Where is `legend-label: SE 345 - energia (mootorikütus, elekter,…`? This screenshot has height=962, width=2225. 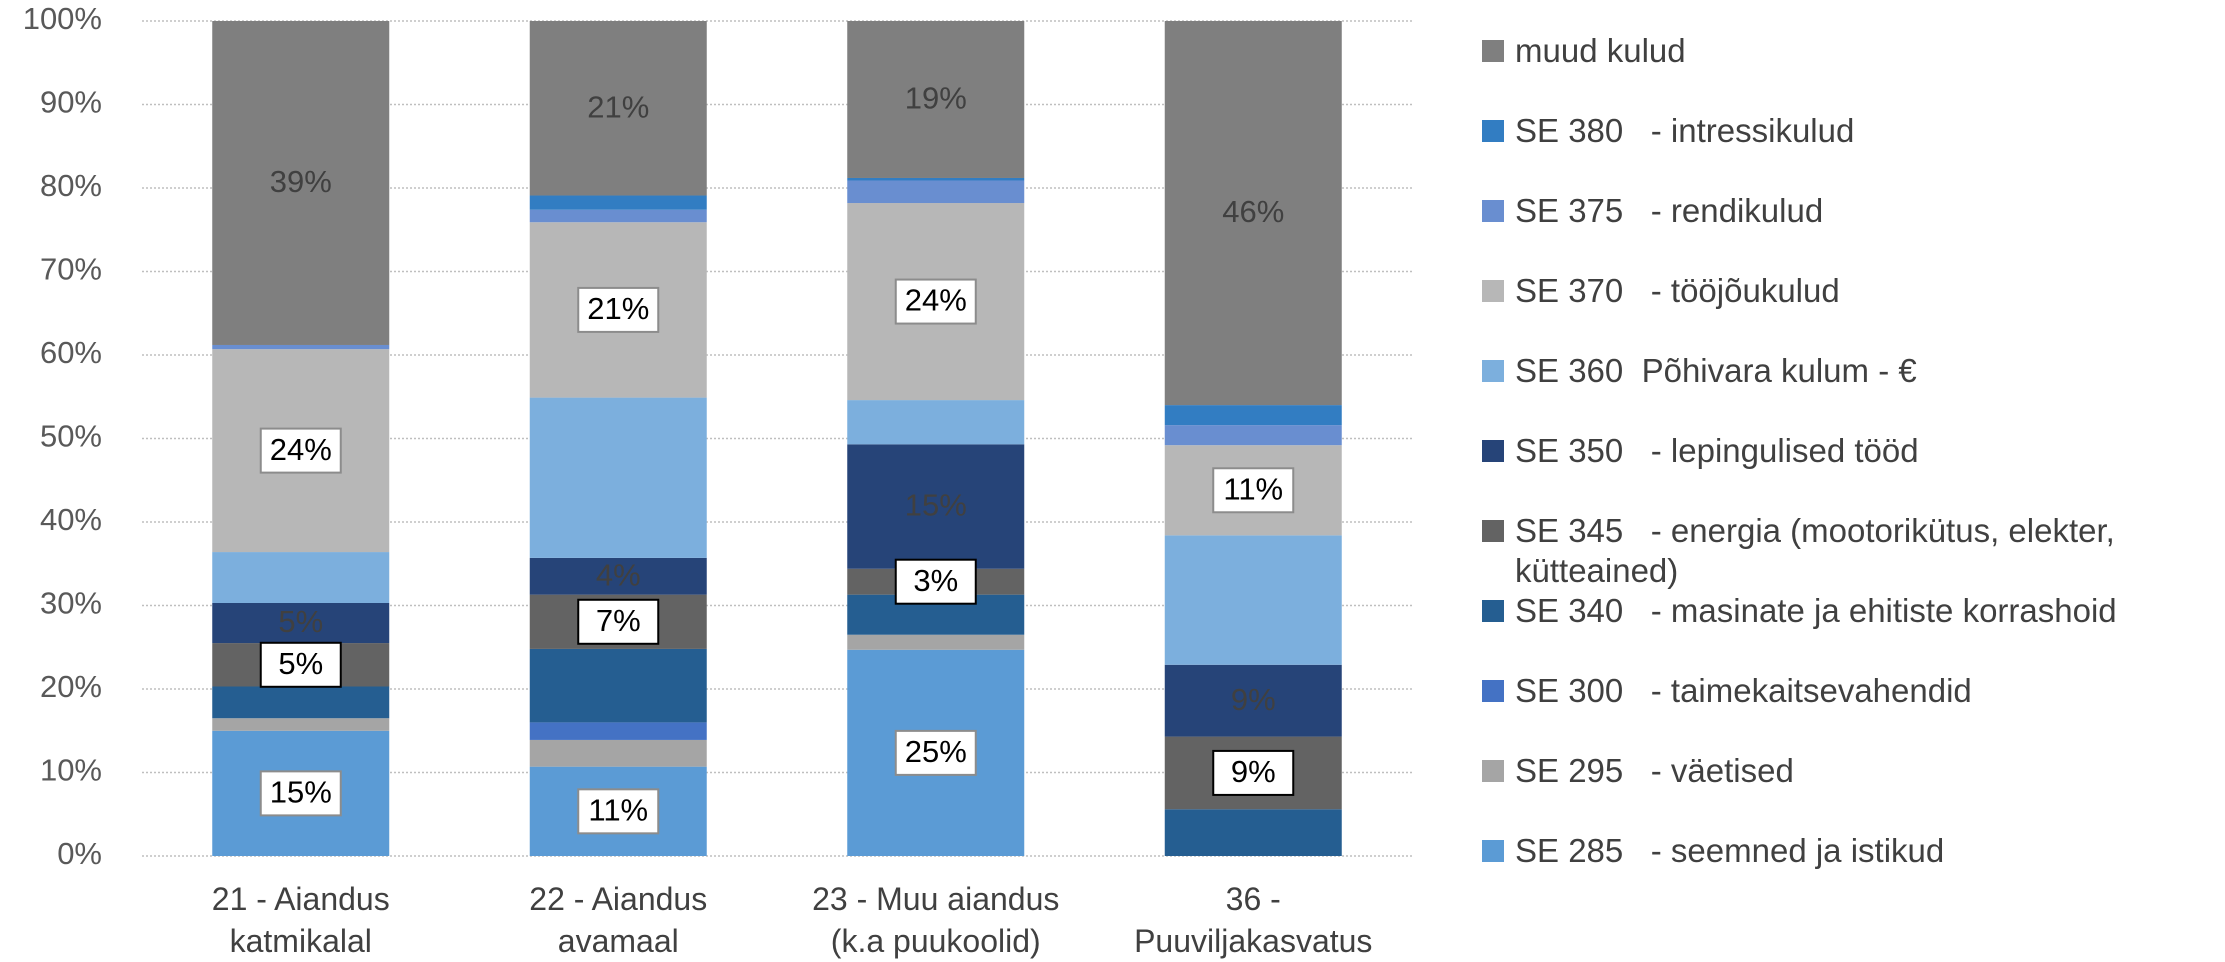 legend-label: SE 345 - energia (mootorikütus, elekter,… is located at coordinates (1819, 550).